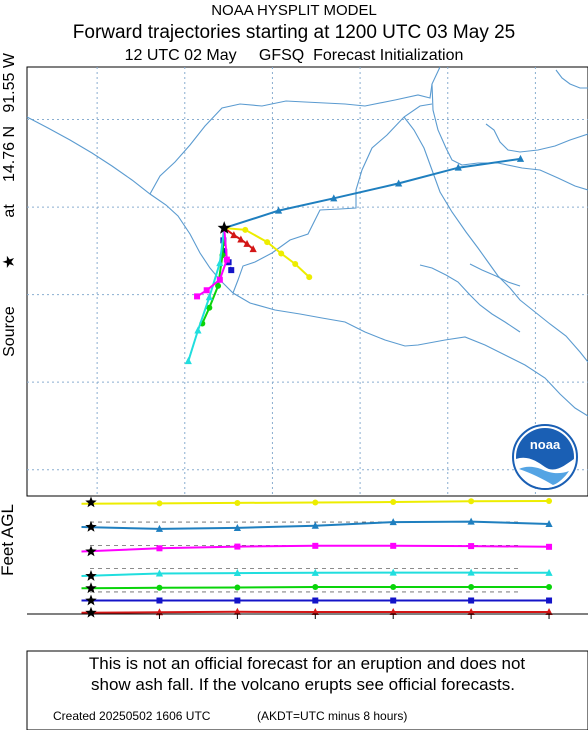 The image size is (588, 730). I want to click on footer-box, so click(307, 690).